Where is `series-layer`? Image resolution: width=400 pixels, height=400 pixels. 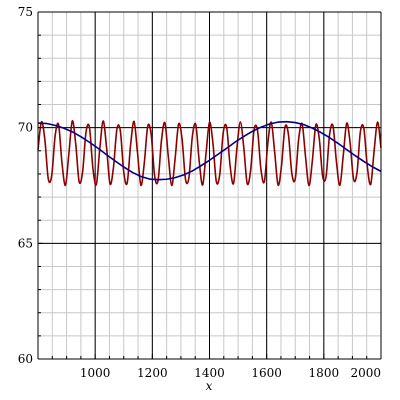 series-layer is located at coordinates (209, 153).